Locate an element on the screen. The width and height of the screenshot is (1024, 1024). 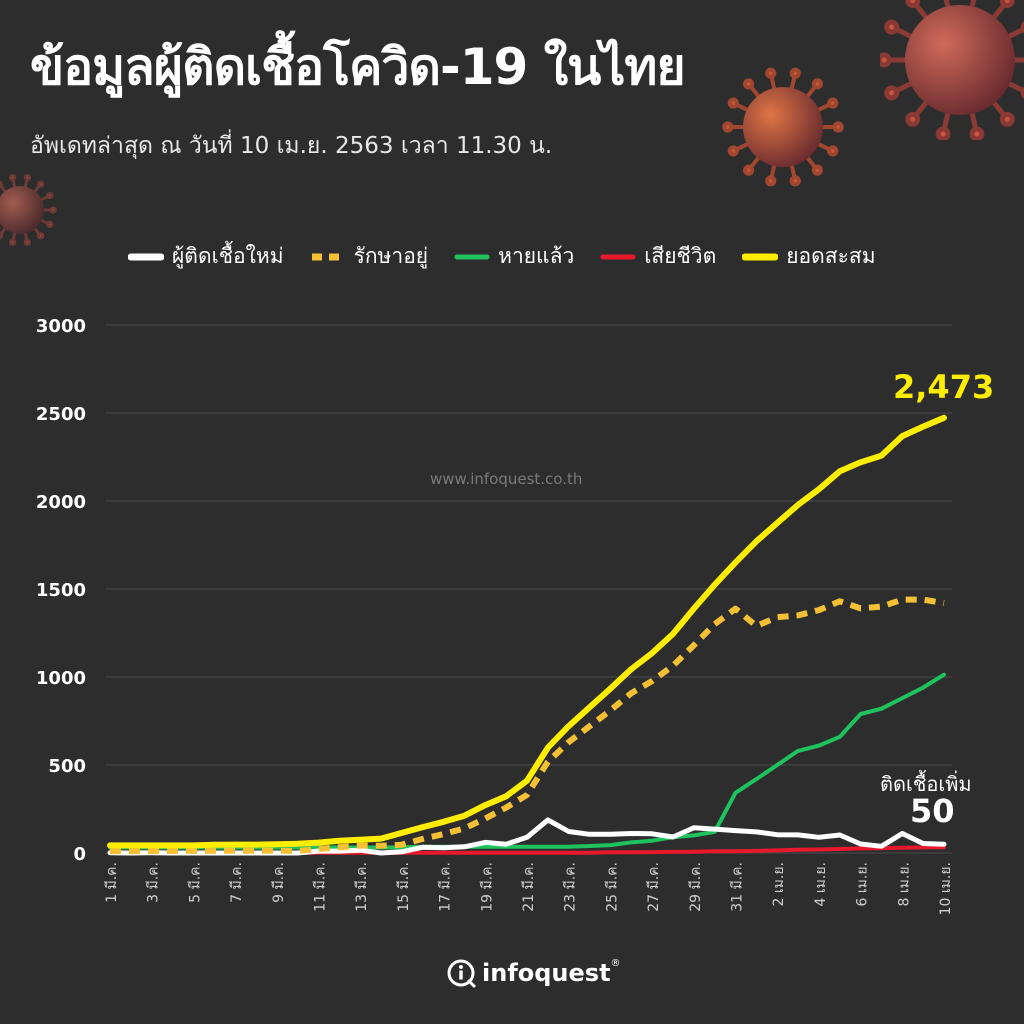
virus-illustration-medium is located at coordinates (783, 127).